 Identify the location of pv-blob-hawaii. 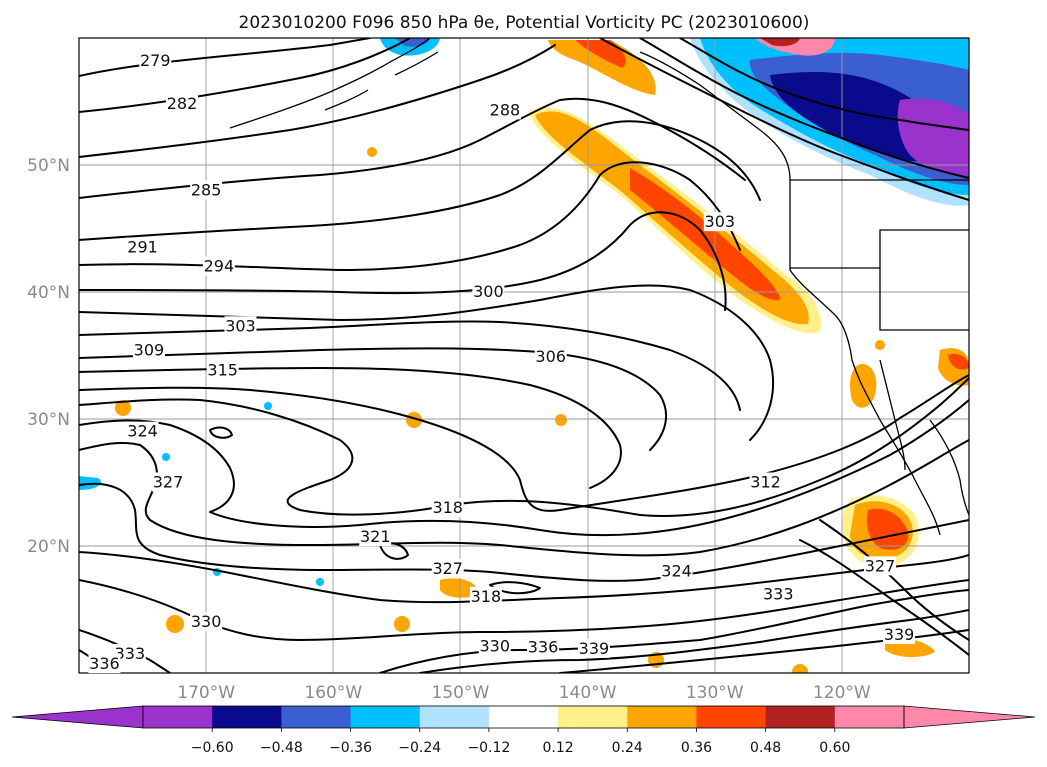
(459, 588).